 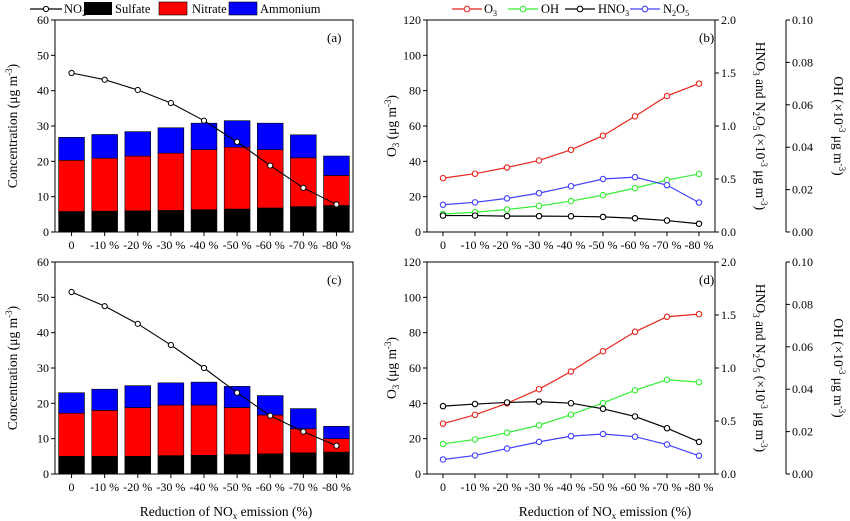 I want to click on legend-label-no2: NO2, so click(x=75, y=10).